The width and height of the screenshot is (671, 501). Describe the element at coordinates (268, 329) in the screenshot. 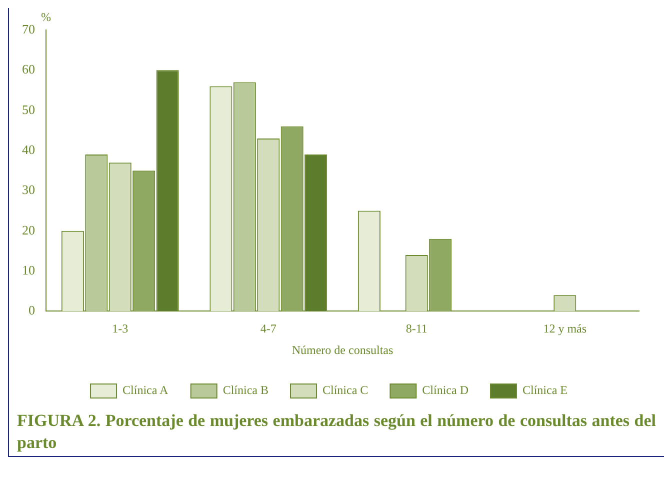

I see `x-tick-label: 4-7` at that location.